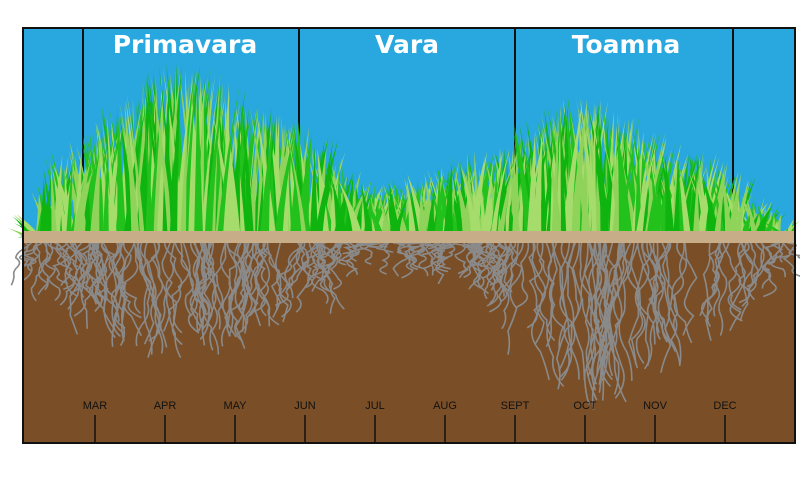 The height and width of the screenshot is (478, 800). I want to click on month-label: JUN, so click(304, 406).